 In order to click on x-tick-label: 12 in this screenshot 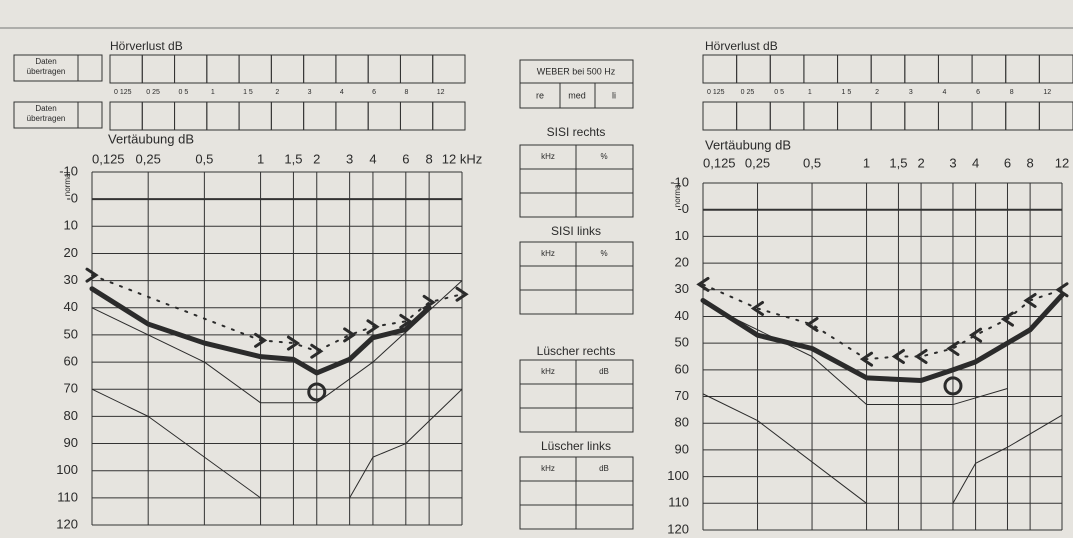, I will do `click(1062, 162)`.